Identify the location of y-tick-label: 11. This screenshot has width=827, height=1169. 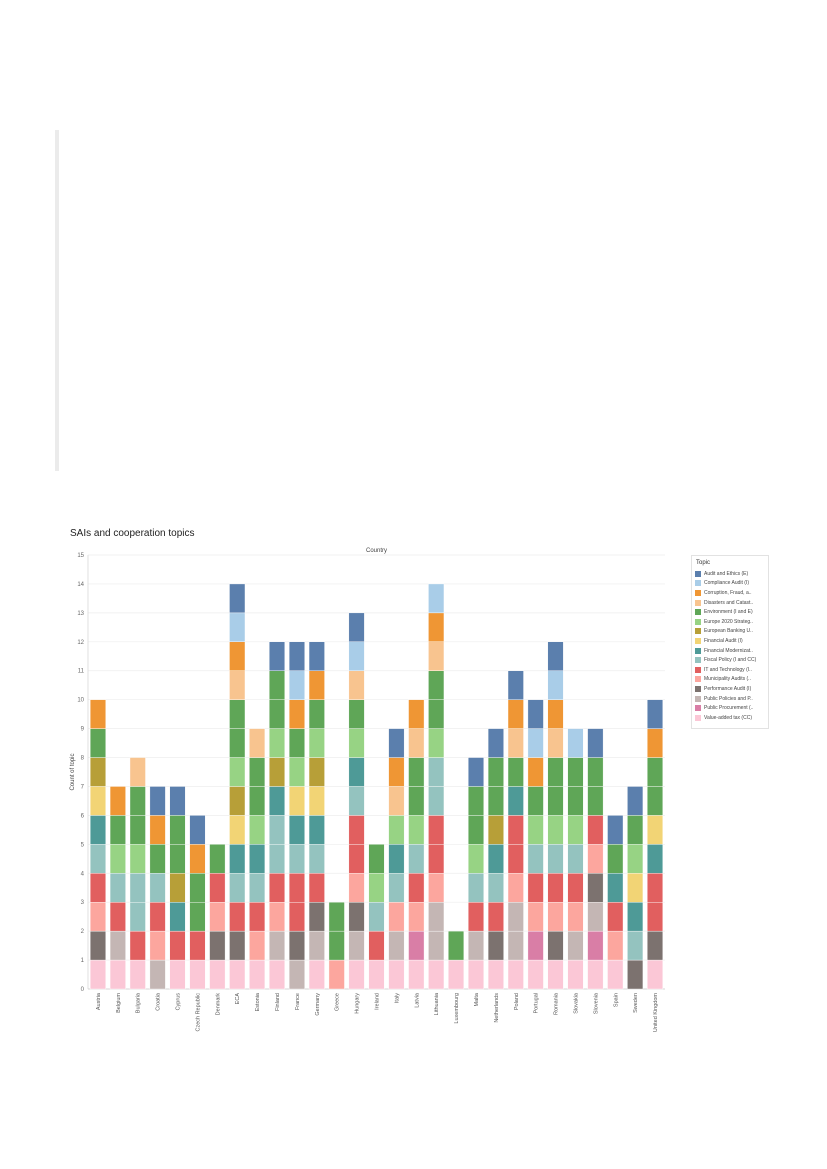
(81, 672).